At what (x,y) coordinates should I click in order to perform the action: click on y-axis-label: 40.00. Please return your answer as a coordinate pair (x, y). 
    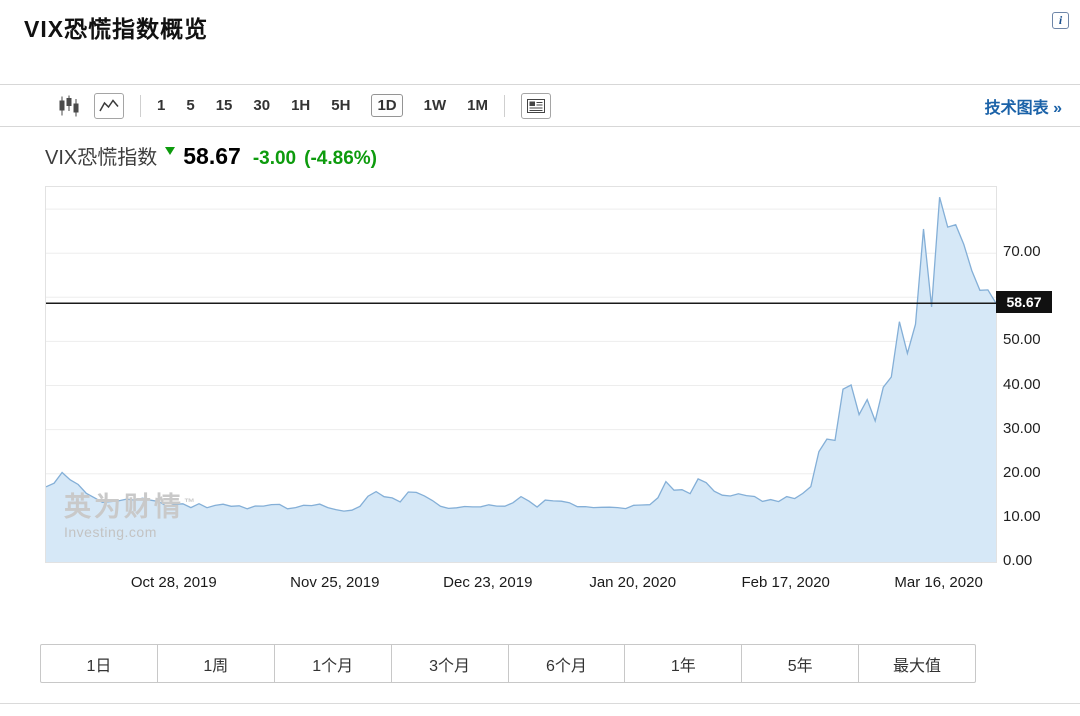
    Looking at the image, I should click on (1022, 384).